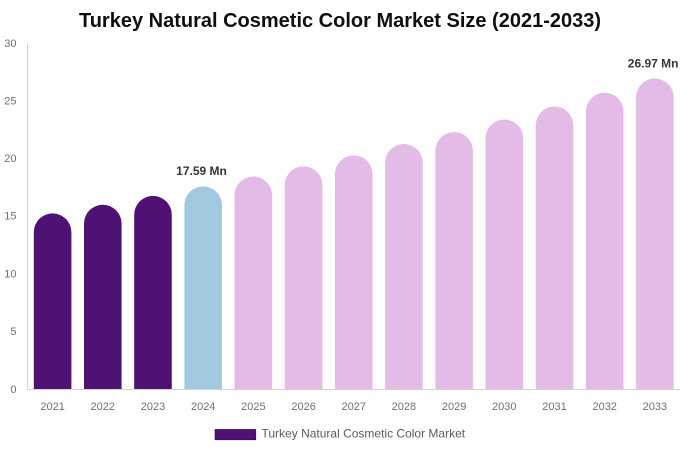 This screenshot has height=450, width=680. Describe the element at coordinates (404, 407) in the screenshot. I see `svg-text: 2028` at that location.